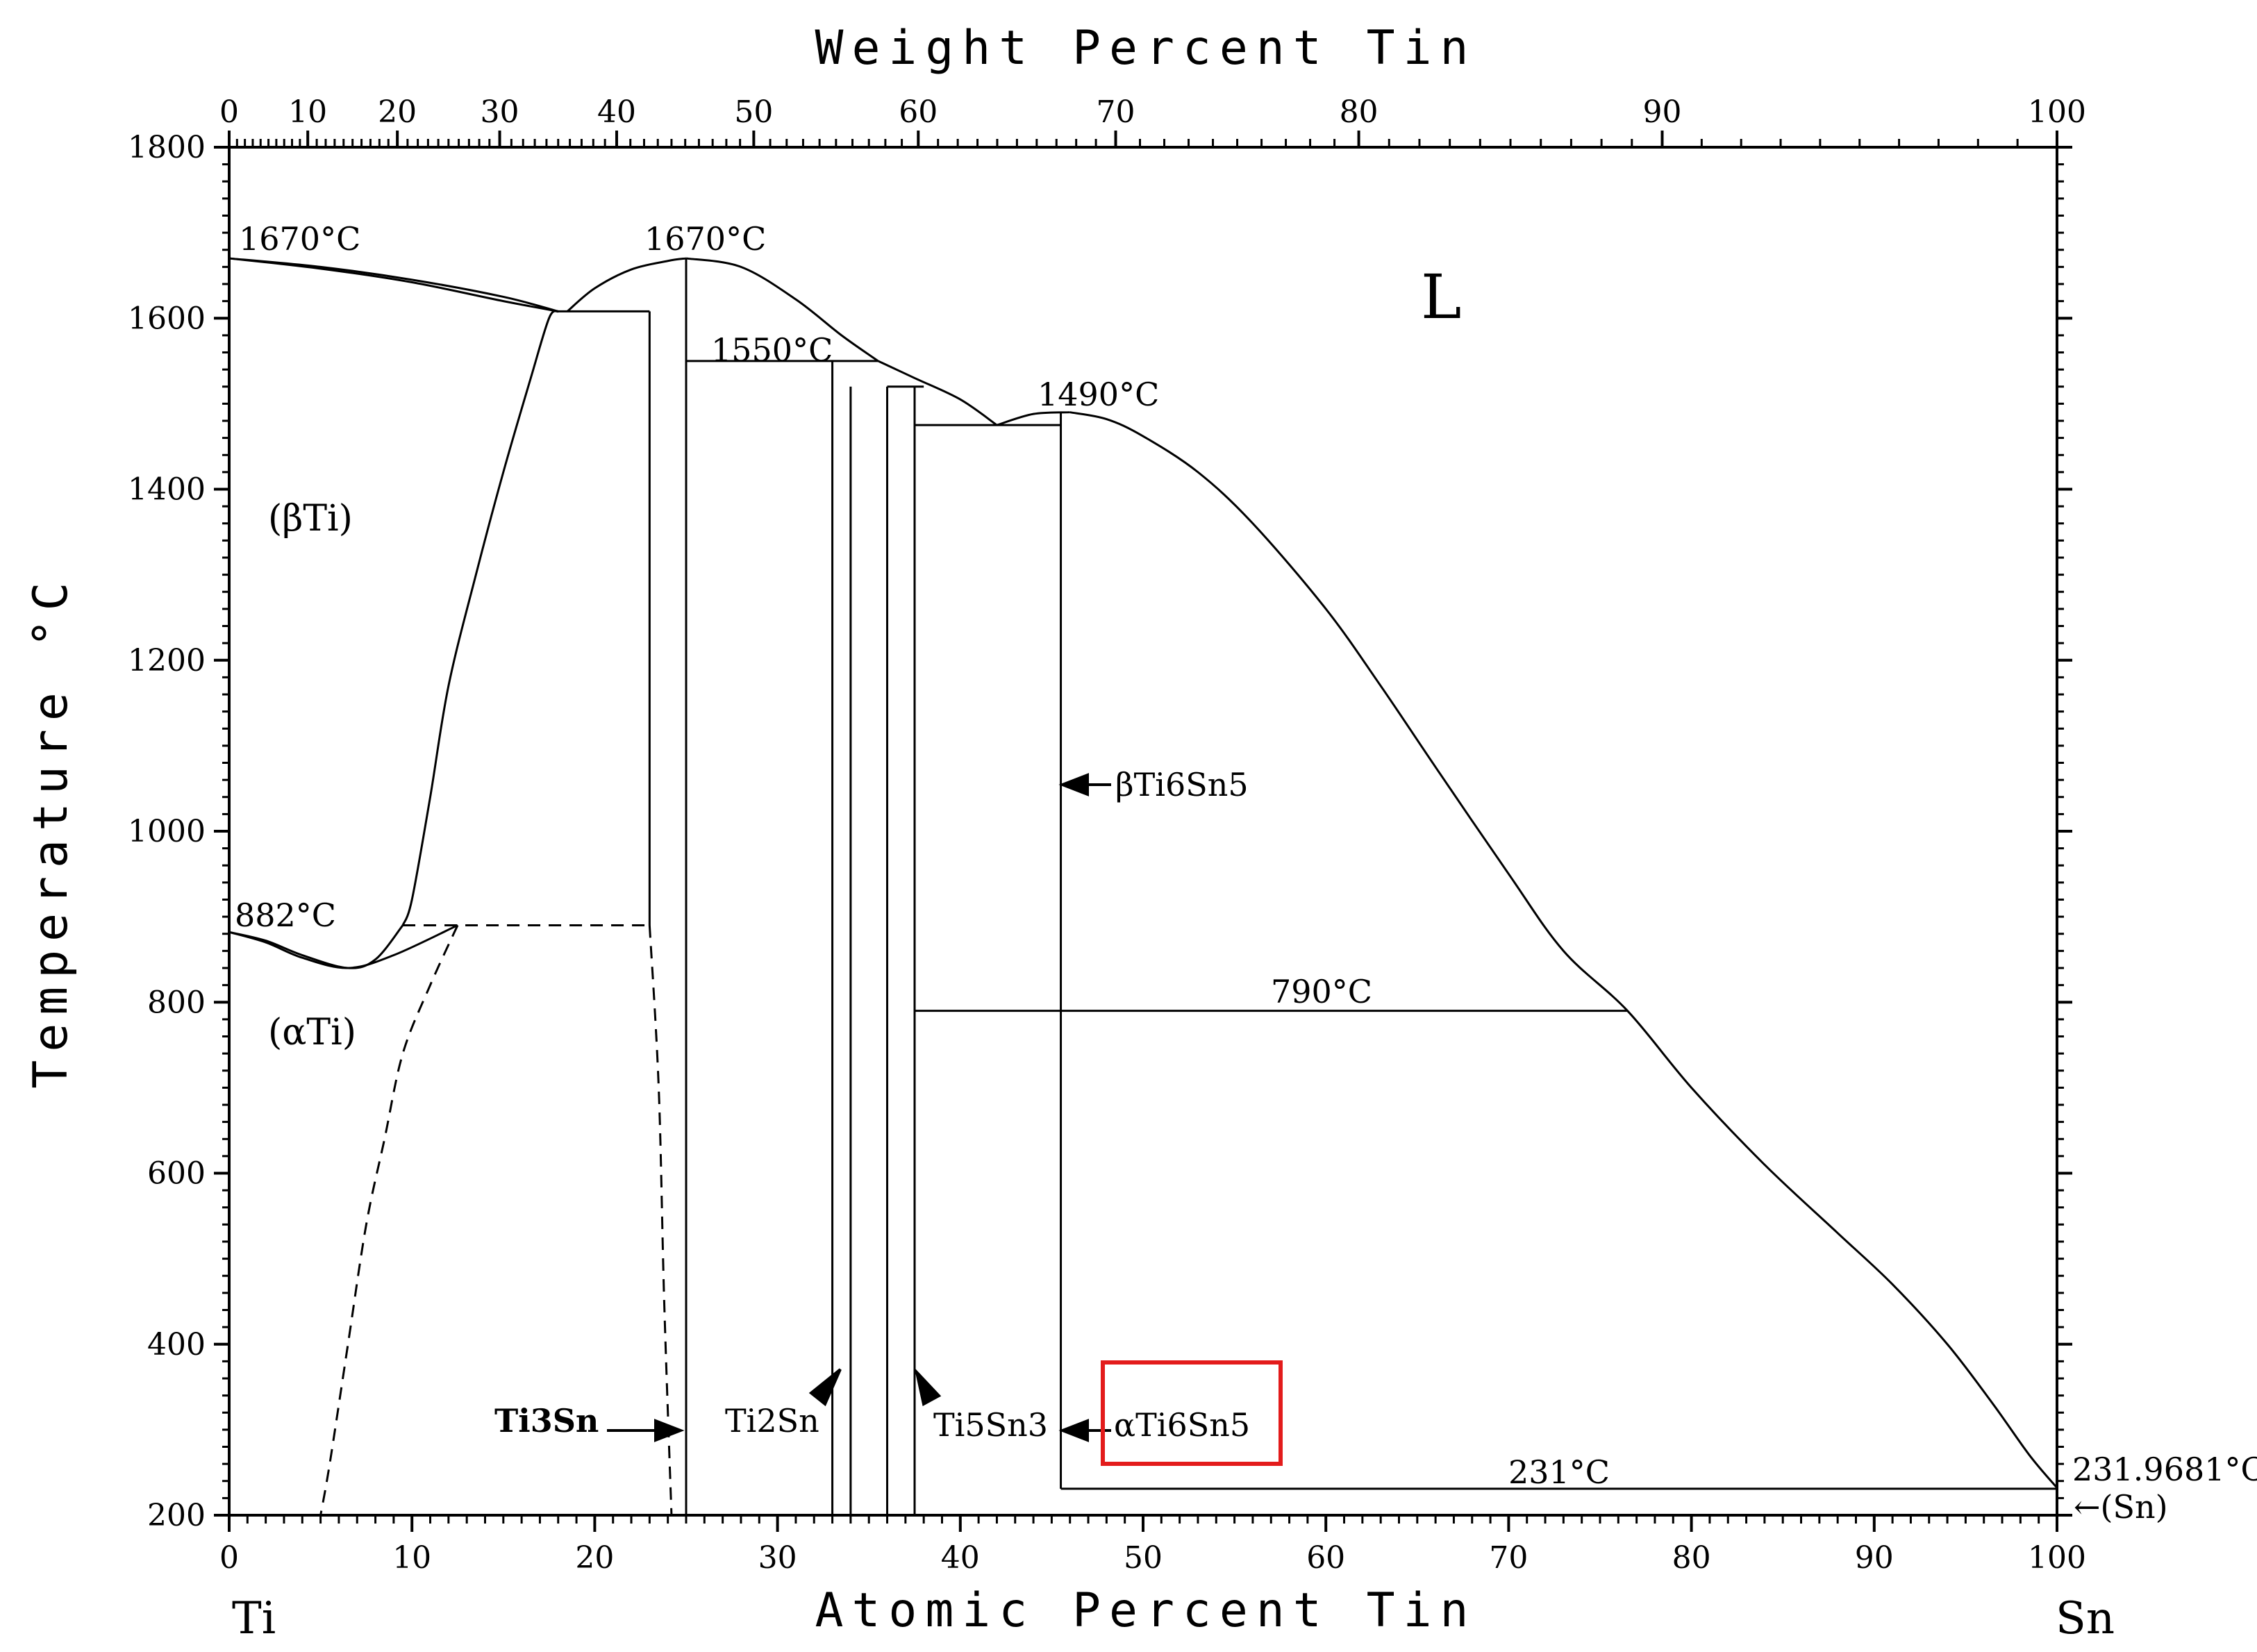  What do you see at coordinates (669, 1431) in the screenshot?
I see `ti3sn-arrowhead` at bounding box center [669, 1431].